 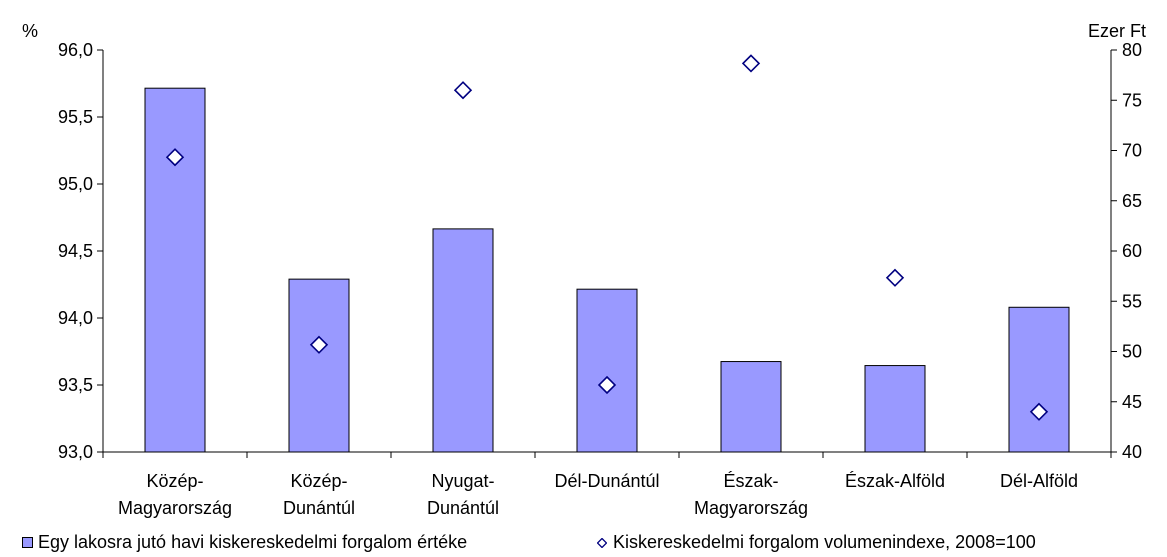 What do you see at coordinates (75, 251) in the screenshot?
I see `left-tick-label: 94,5` at bounding box center [75, 251].